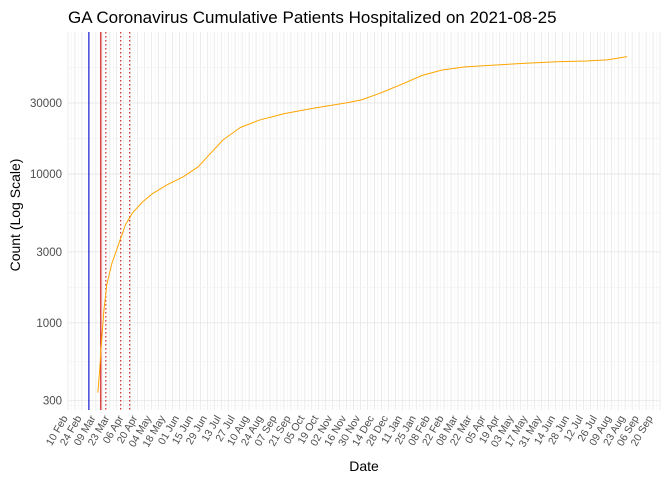 This screenshot has width=672, height=480. Describe the element at coordinates (49, 253) in the screenshot. I see `y-tick-label: 3000` at that location.